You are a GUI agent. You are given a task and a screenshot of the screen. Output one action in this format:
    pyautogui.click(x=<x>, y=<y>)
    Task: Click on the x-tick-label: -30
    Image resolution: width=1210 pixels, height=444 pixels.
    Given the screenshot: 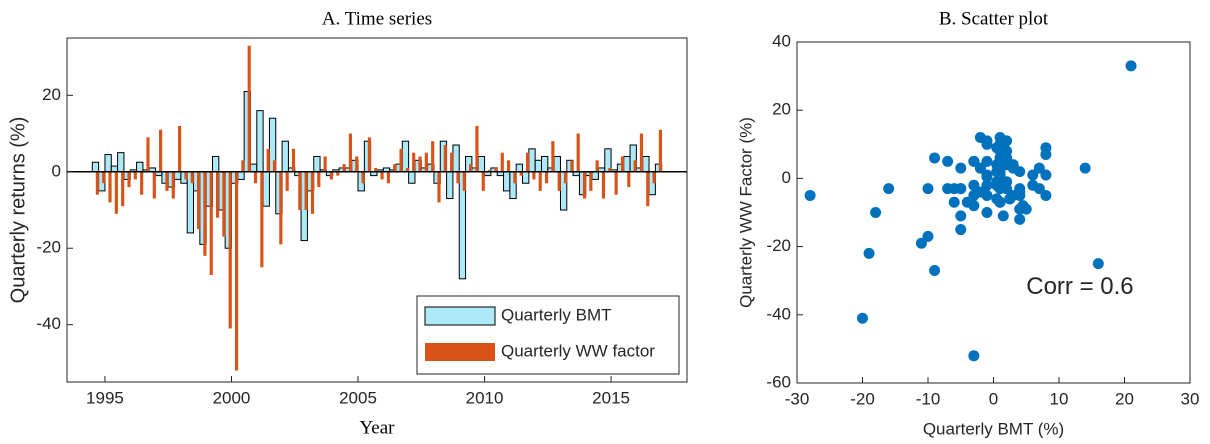 What is the action you would take?
    pyautogui.click(x=797, y=398)
    